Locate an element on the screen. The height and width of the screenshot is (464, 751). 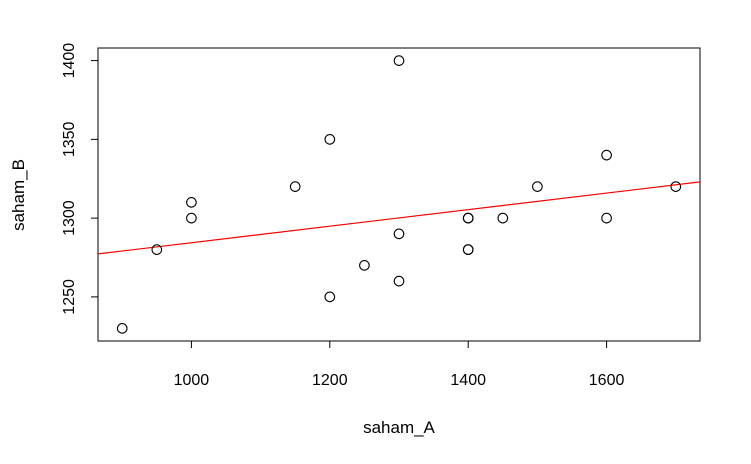
regression-line-layer is located at coordinates (399, 218).